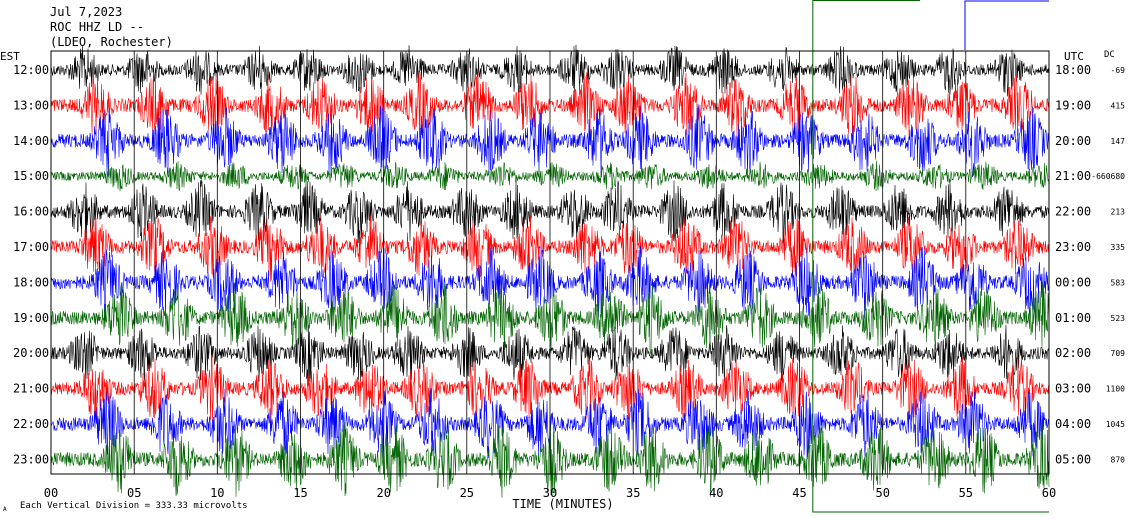 The height and width of the screenshot is (519, 1130). Describe the element at coordinates (383, 493) in the screenshot. I see `x-tick-label: 20` at that location.